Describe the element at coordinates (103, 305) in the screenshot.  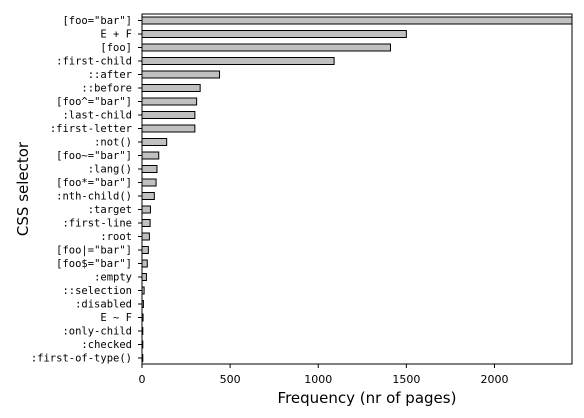
I see `y-tick-label: :disabled` at that location.